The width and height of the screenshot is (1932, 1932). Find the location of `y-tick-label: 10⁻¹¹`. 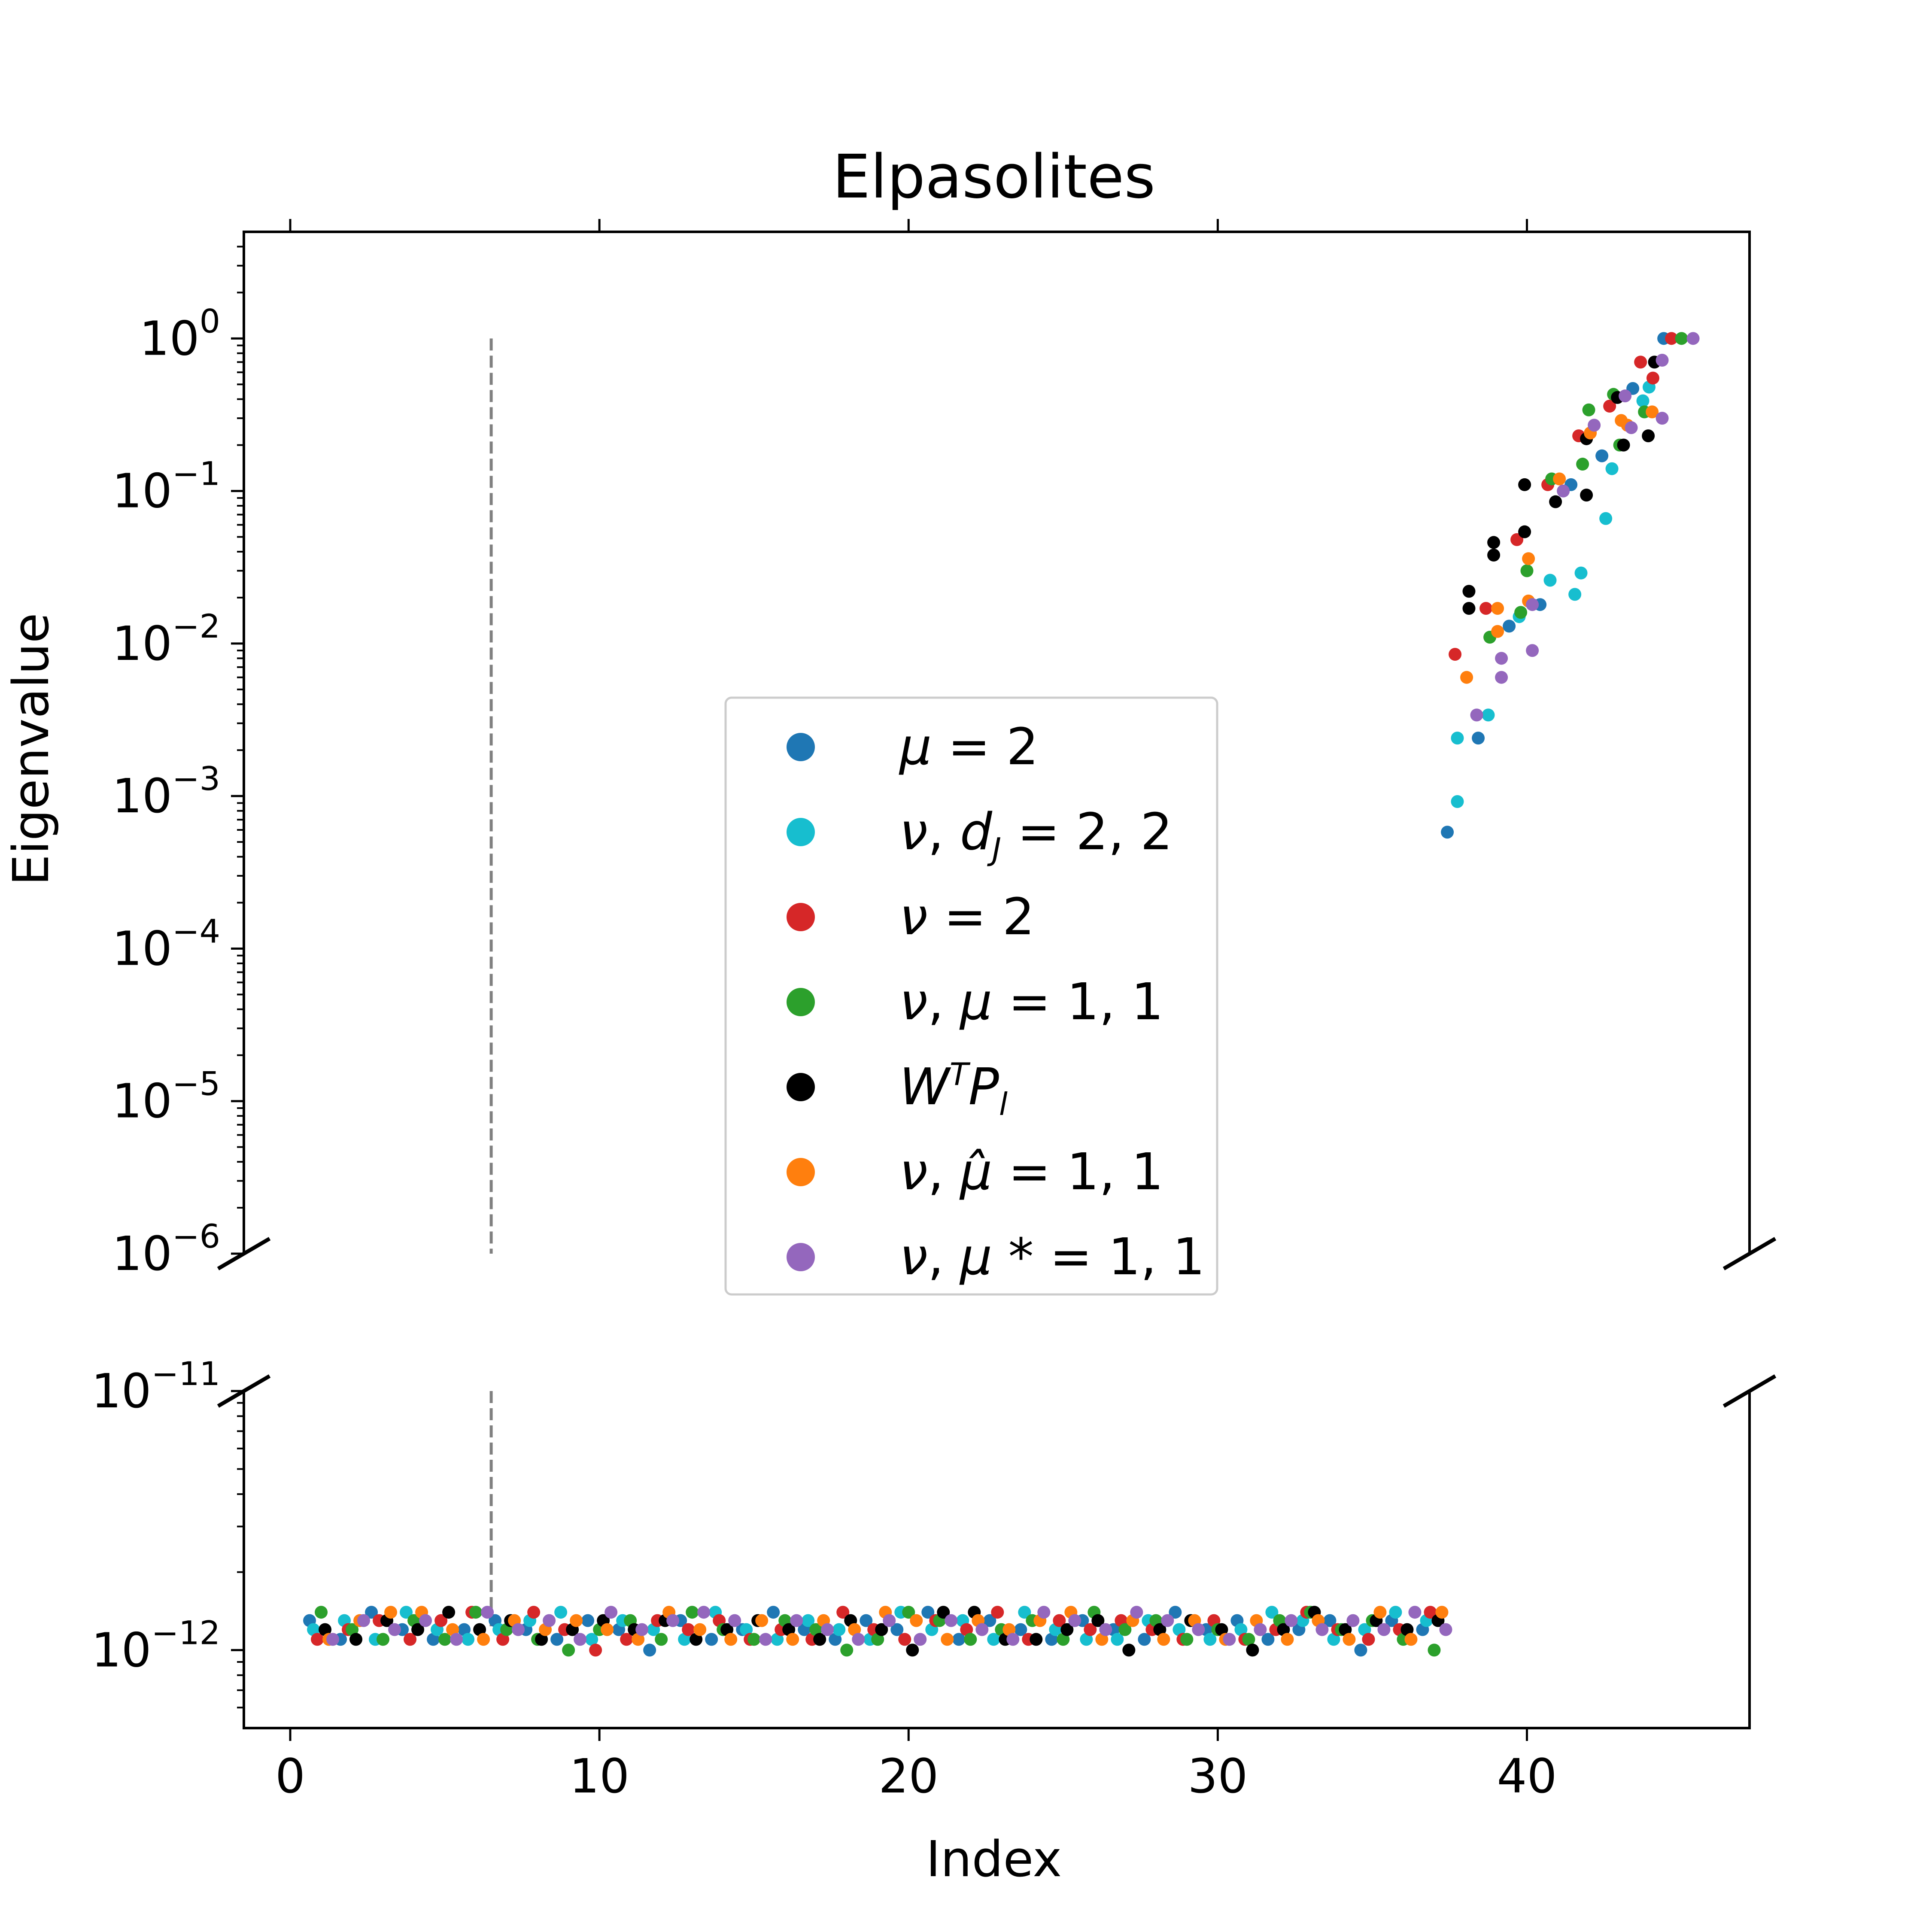

y-tick-label: 10⁻¹¹ is located at coordinates (155, 1387).